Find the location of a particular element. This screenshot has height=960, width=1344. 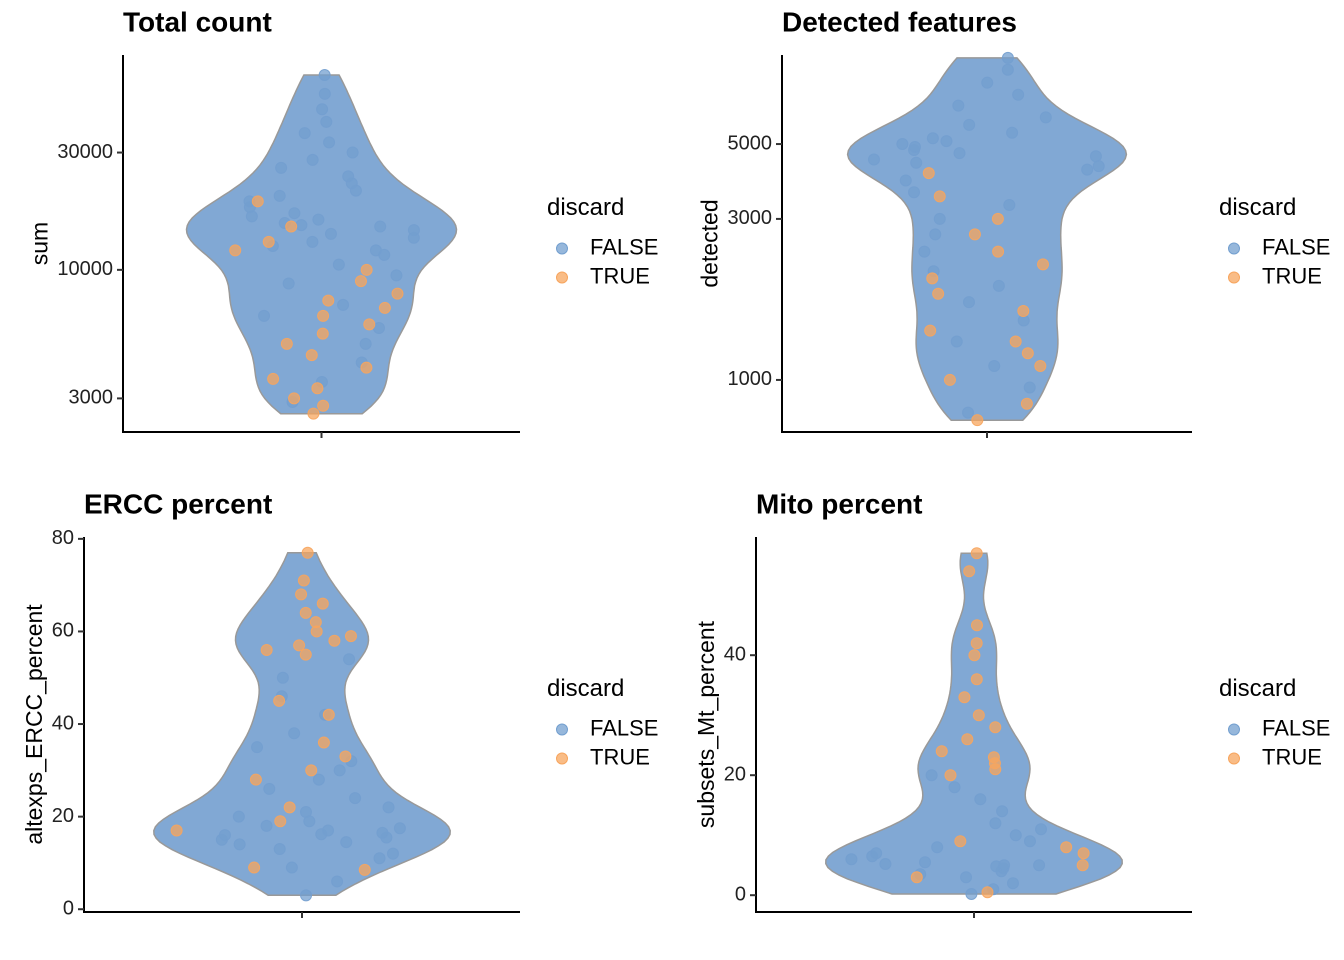

y-tick-label: 30000 is located at coordinates (85, 152).